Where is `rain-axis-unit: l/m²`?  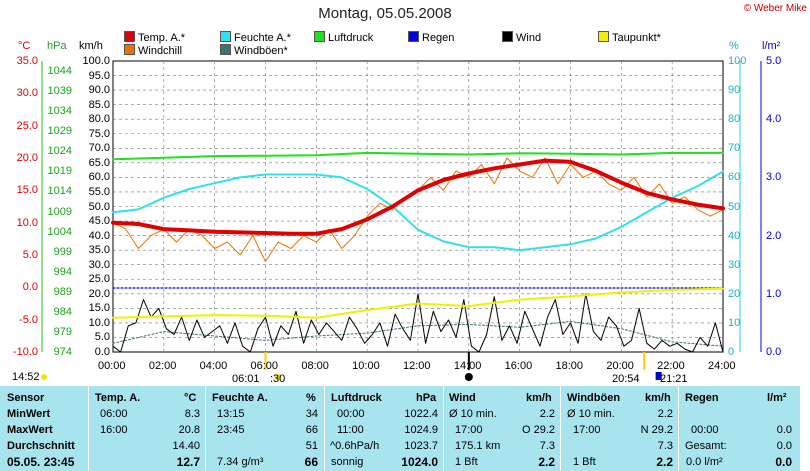 rain-axis-unit: l/m² is located at coordinates (771, 46).